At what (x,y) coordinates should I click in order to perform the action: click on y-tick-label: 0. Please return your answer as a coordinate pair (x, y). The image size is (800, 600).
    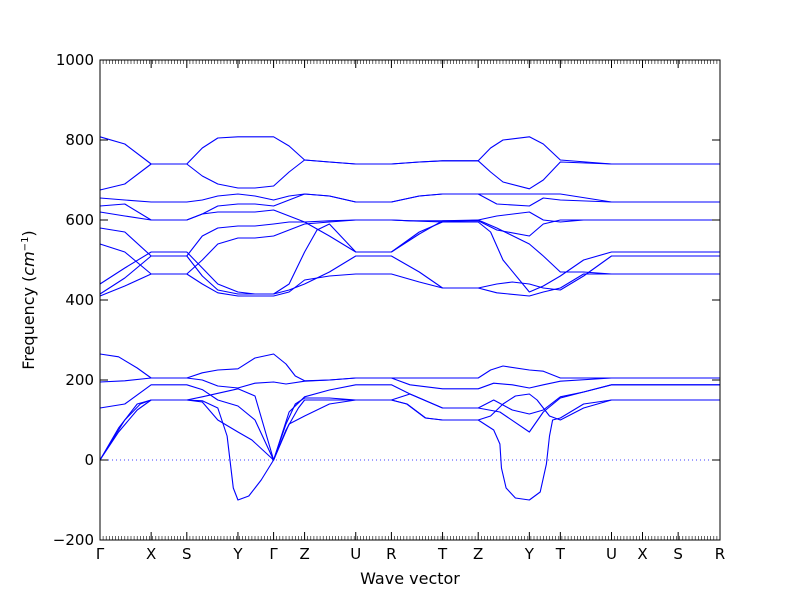
    Looking at the image, I should click on (89, 460).